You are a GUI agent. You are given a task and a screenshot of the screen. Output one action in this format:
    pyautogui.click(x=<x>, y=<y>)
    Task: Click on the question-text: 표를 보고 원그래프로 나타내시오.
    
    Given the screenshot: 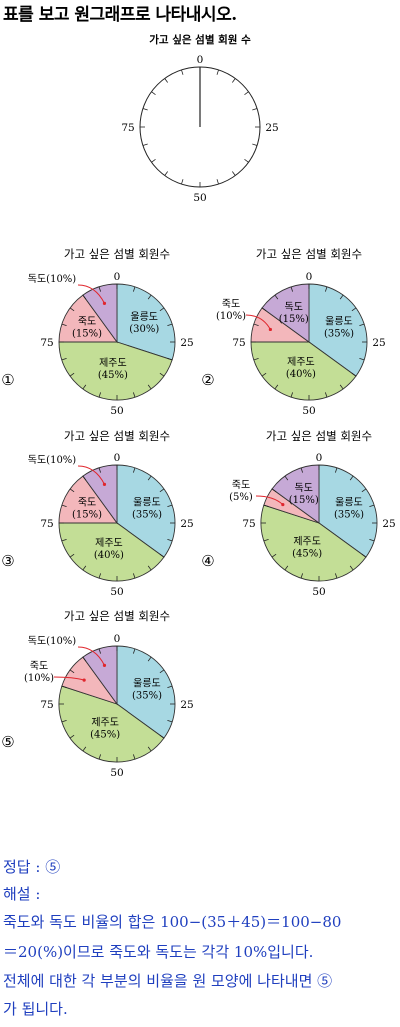 What is the action you would take?
    pyautogui.click(x=120, y=15)
    